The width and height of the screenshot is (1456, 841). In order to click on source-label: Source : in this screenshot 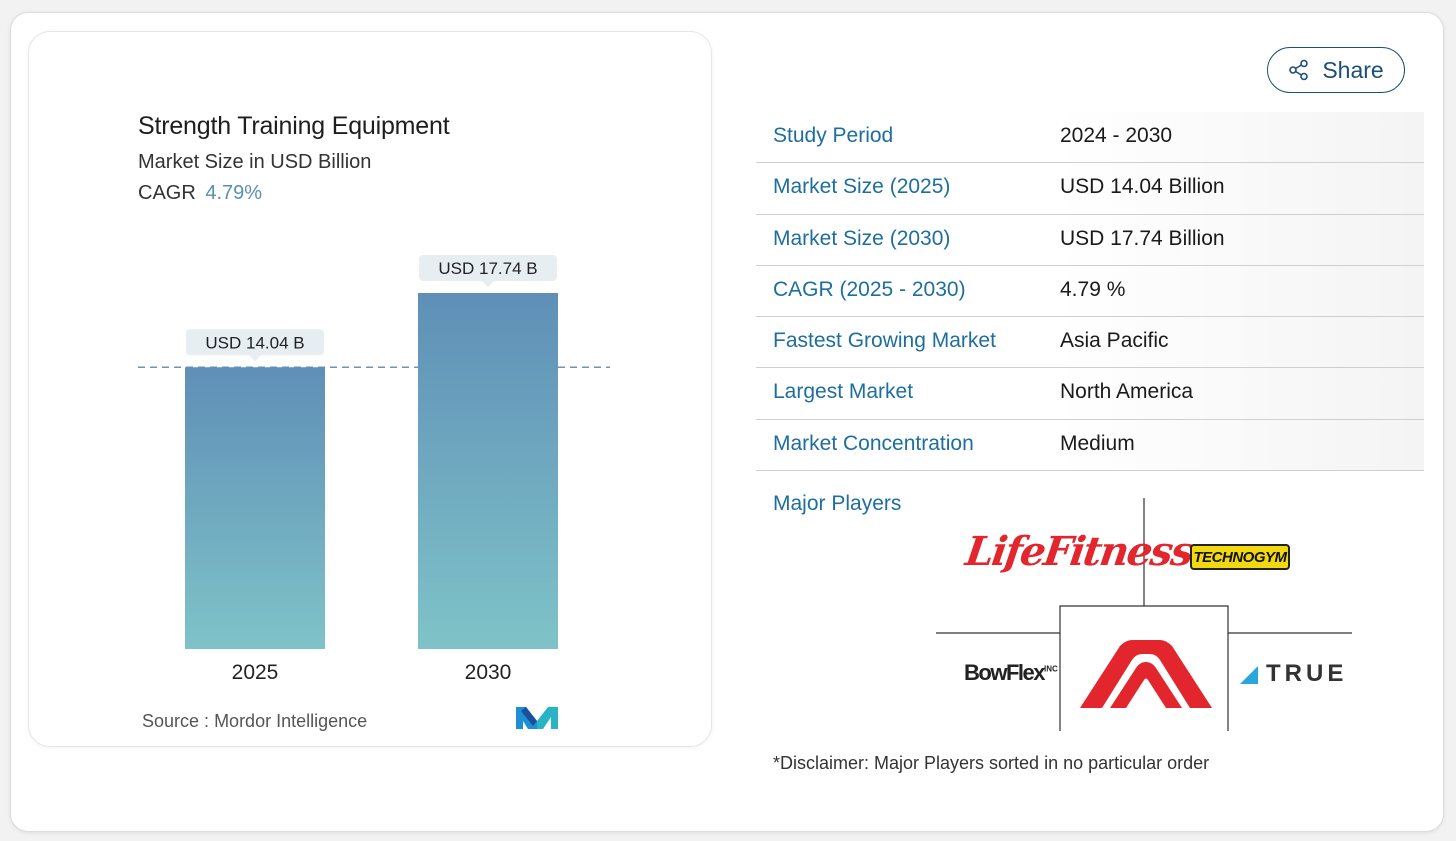, I will do `click(176, 721)`.